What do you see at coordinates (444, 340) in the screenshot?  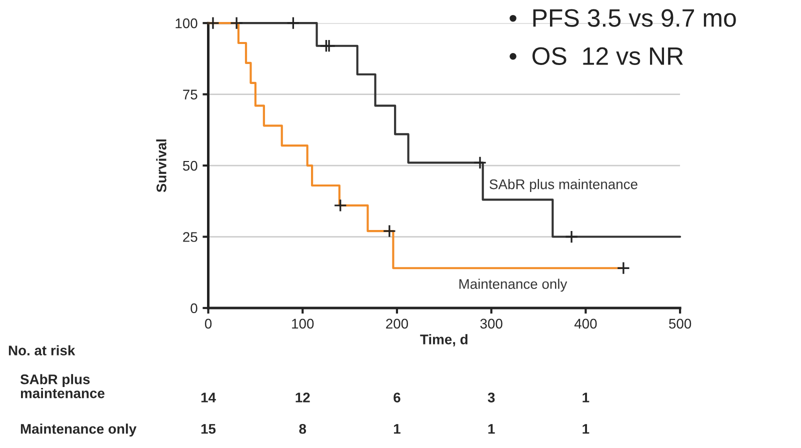 I see `x-axis-title: Time, d` at bounding box center [444, 340].